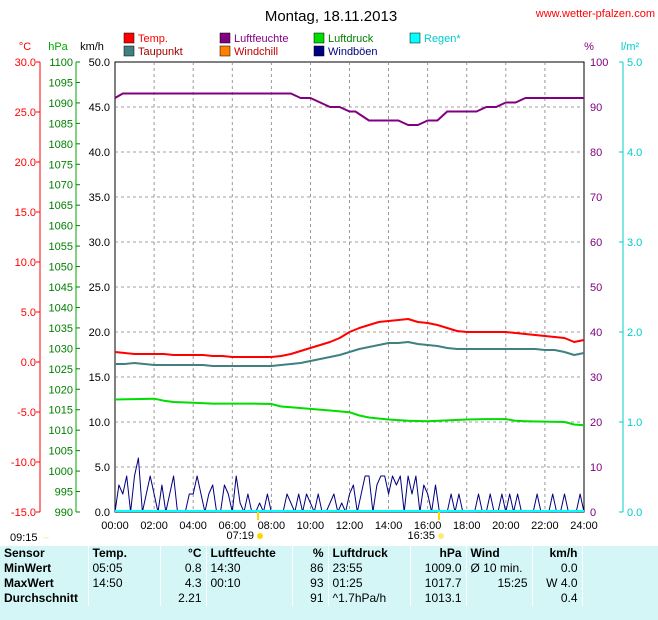  I want to click on legend-label: Regen*, so click(442, 39).